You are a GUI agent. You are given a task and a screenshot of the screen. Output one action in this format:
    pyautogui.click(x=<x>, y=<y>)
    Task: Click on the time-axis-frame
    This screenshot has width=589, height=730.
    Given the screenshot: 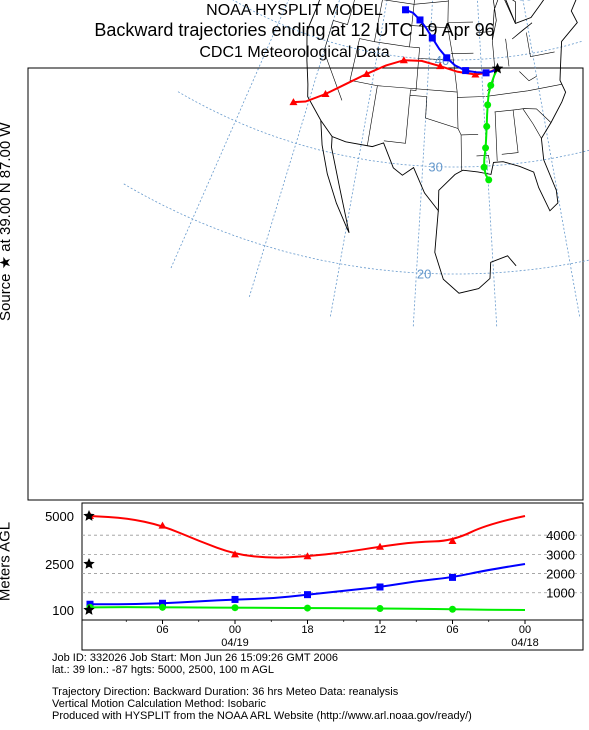 What is the action you would take?
    pyautogui.click(x=332, y=635)
    